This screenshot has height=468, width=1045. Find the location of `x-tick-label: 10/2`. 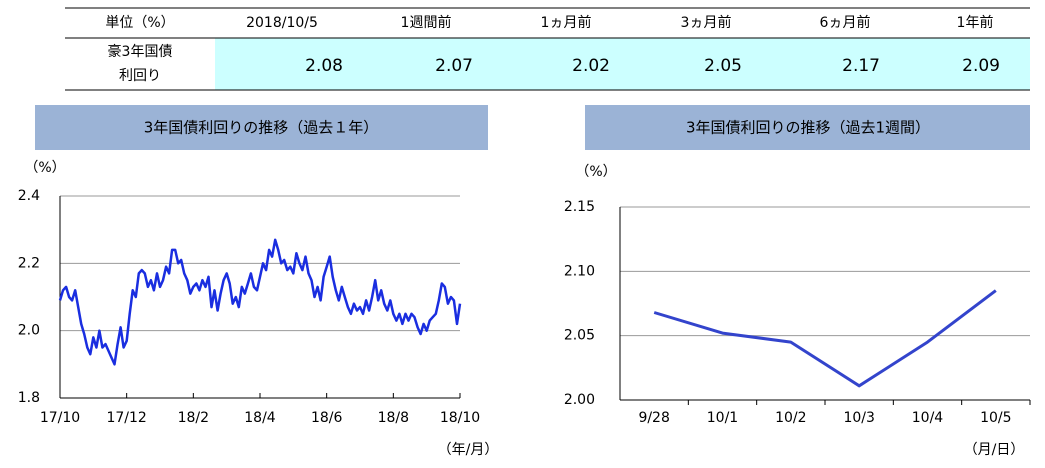

x-tick-label: 10/2 is located at coordinates (790, 418).